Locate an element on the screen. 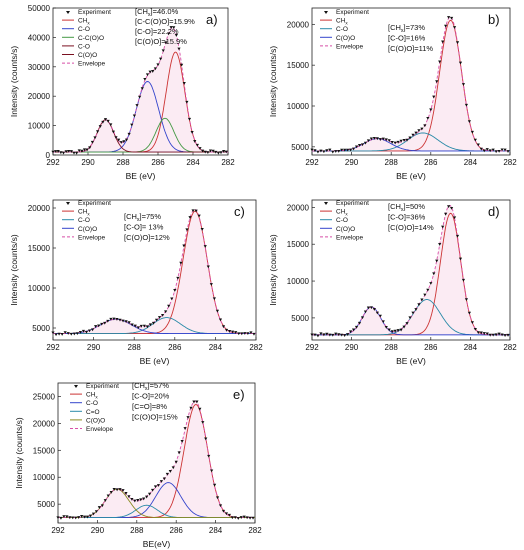 The height and width of the screenshot is (550, 524). y-axis-label: Intensity (counts/s) is located at coordinates (19, 453).